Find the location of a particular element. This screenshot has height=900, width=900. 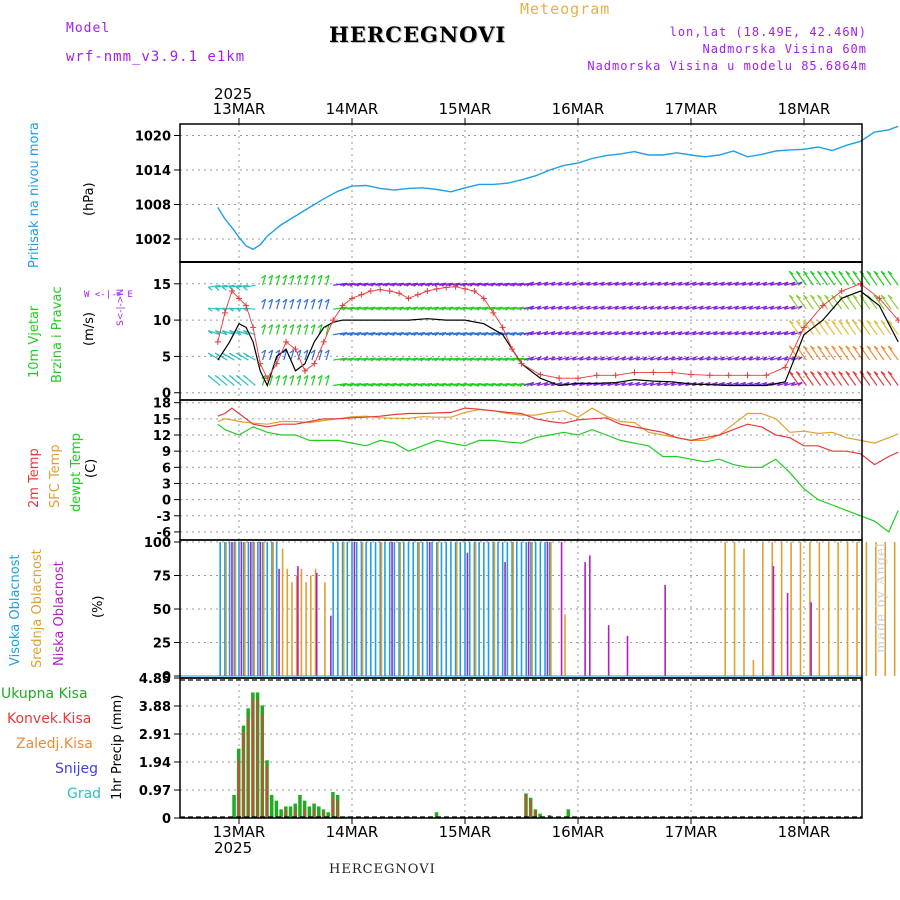

date-label-bottom: 18MAR is located at coordinates (804, 832).